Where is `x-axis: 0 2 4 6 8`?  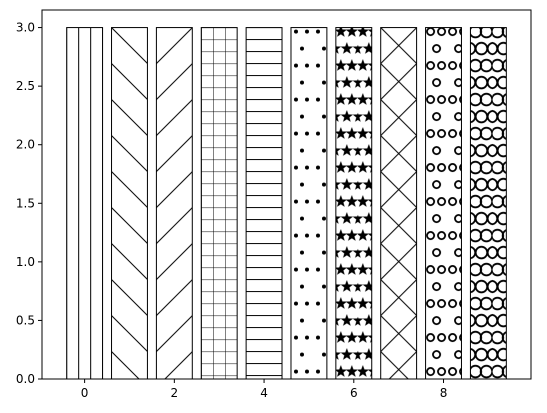
x-axis: 0 2 4 6 8 is located at coordinates (264, 389).